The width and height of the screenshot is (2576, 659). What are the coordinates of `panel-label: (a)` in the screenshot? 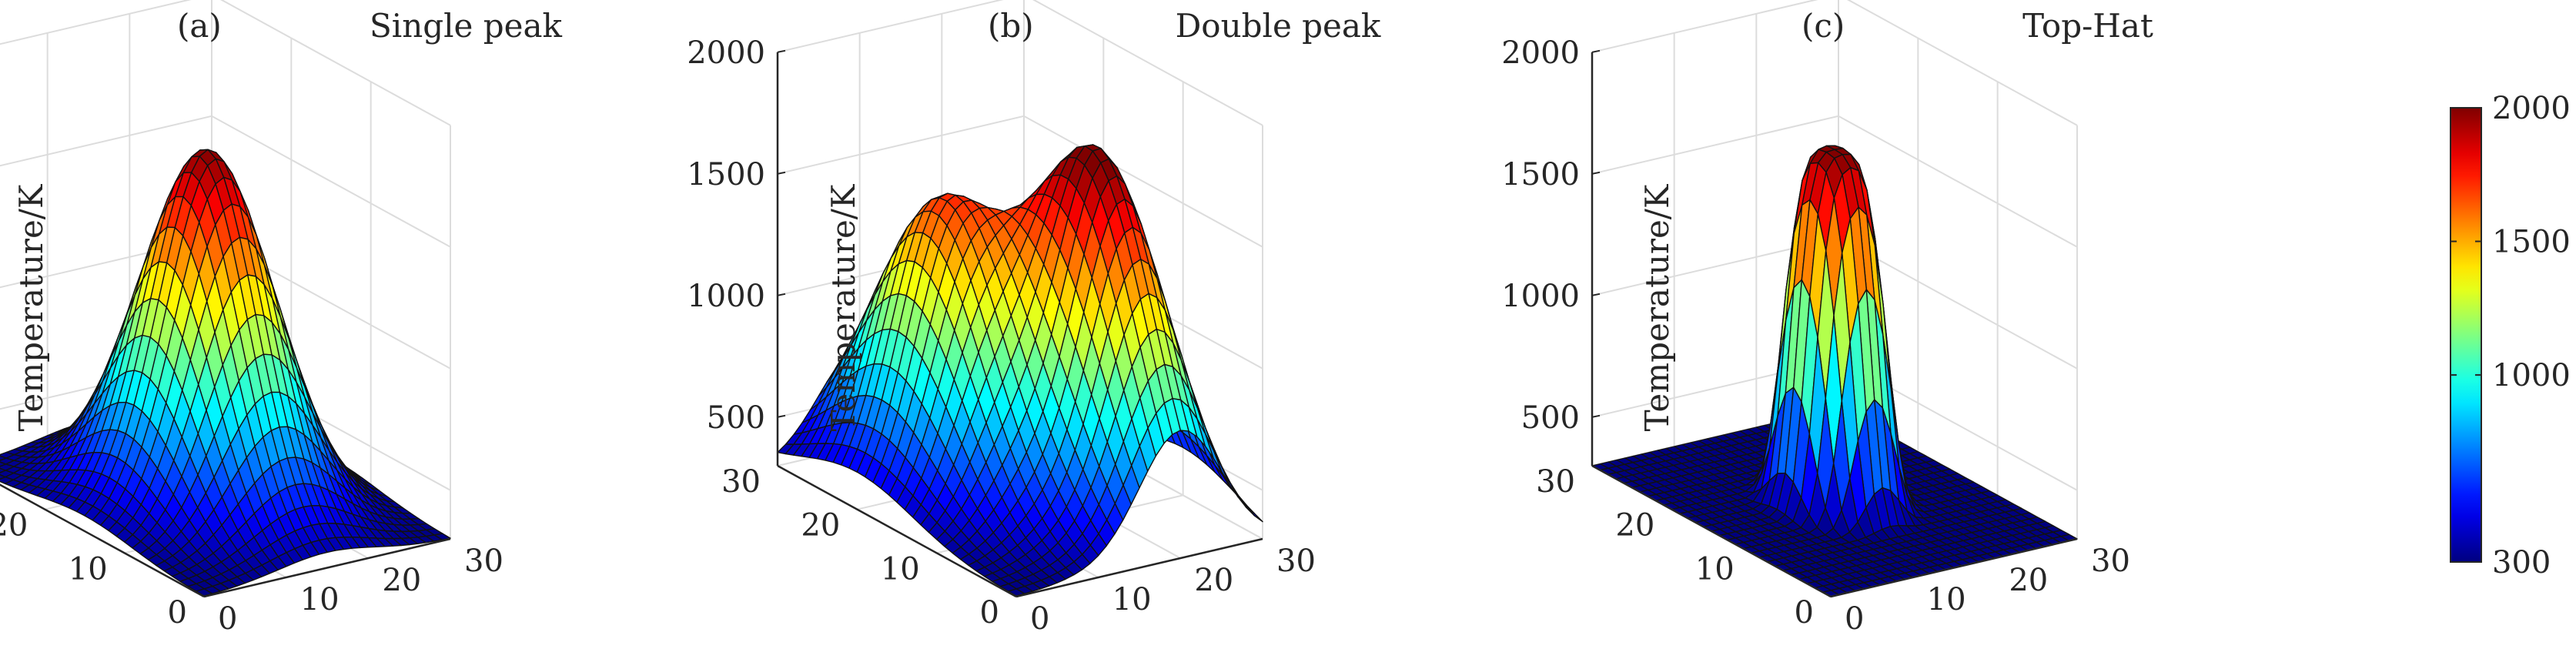 It's located at (200, 26).